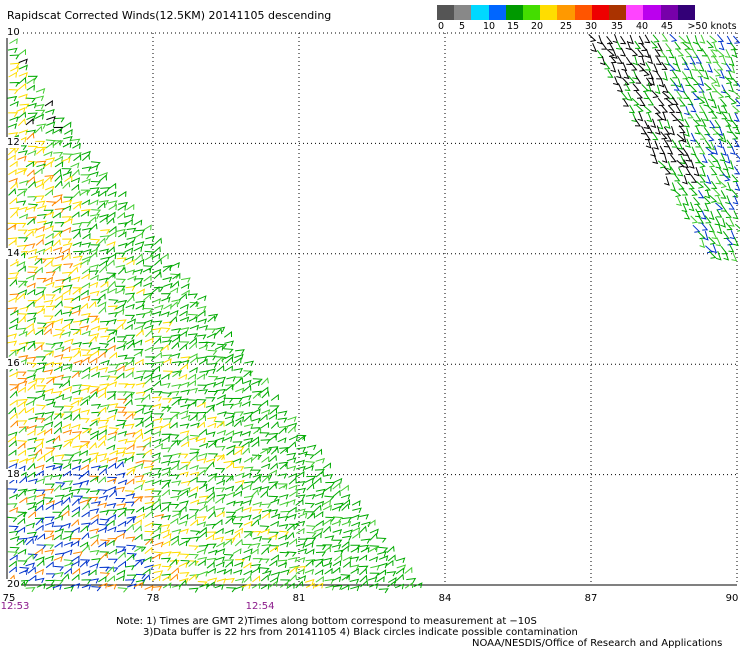 This screenshot has height=650, width=740. Describe the element at coordinates (712, 26) in the screenshot. I see `colorbar-label: >50 knots` at that location.